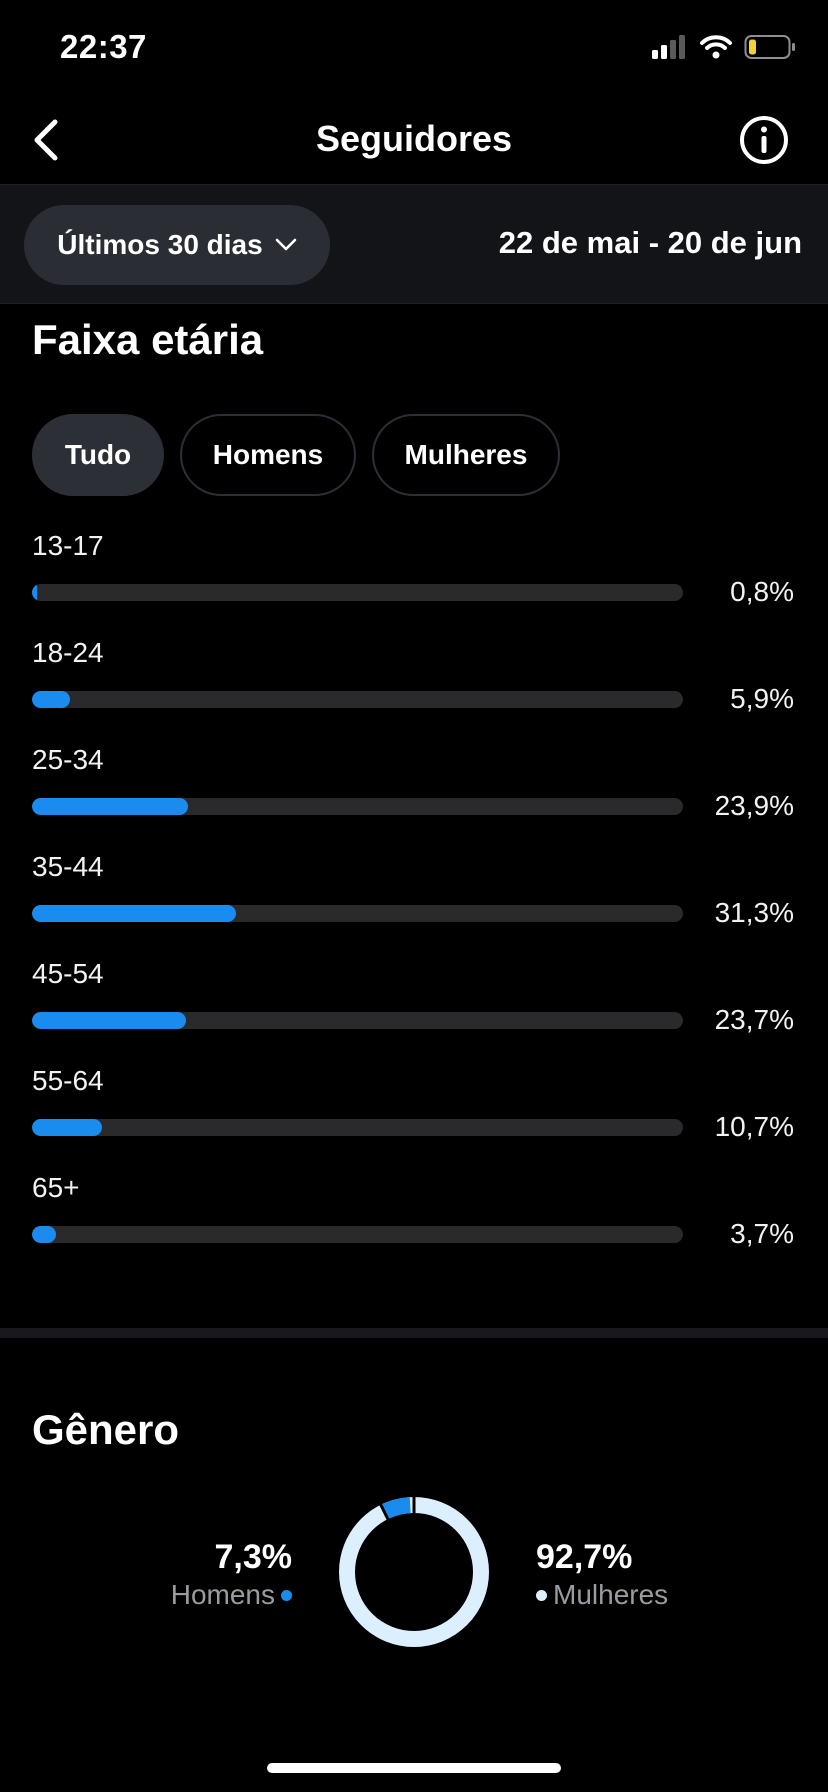 Image resolution: width=828 pixels, height=1792 pixels. Describe the element at coordinates (584, 1557) in the screenshot. I see `women-percentage: 92,7%` at that location.